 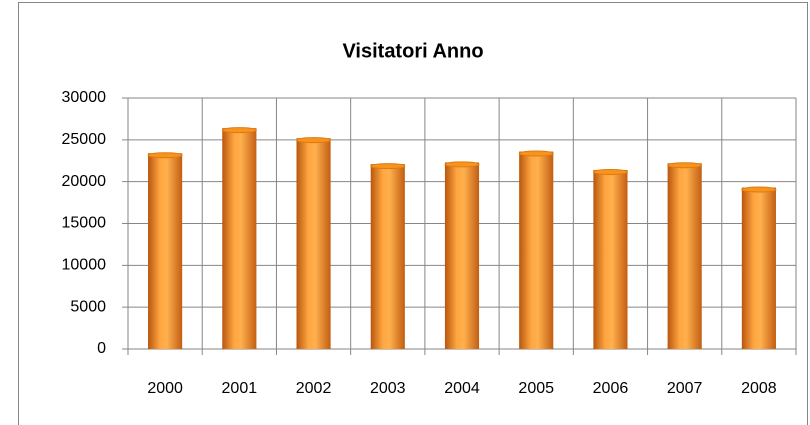 What do you see at coordinates (685, 388) in the screenshot?
I see `x-tick-label: 2007` at bounding box center [685, 388].